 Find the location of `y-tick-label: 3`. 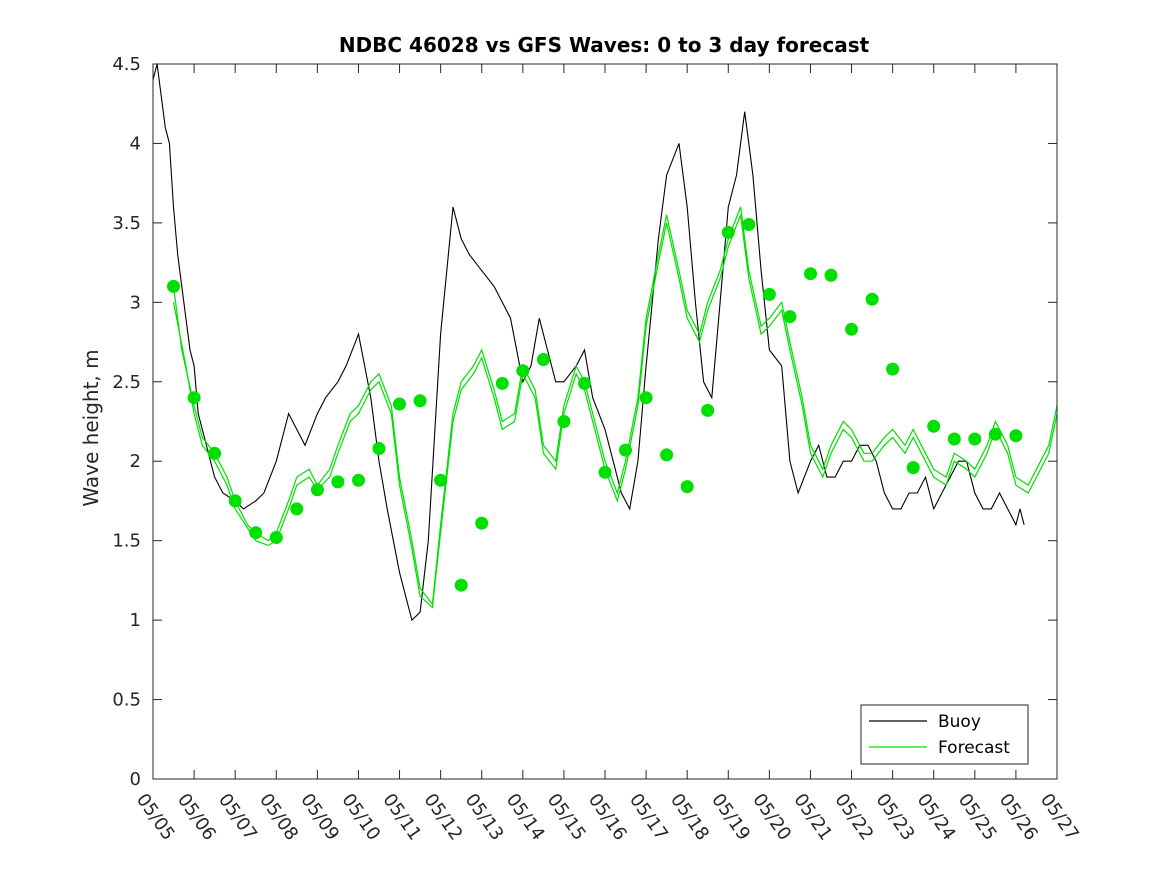

y-tick-label: 3 is located at coordinates (135, 302).